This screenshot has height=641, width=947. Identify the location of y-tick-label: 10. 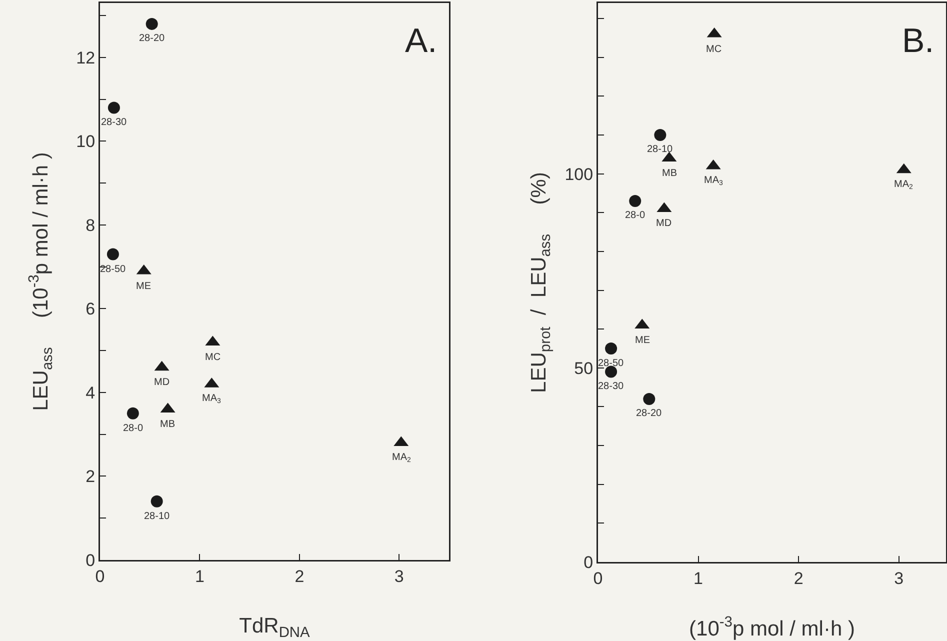
(86, 142).